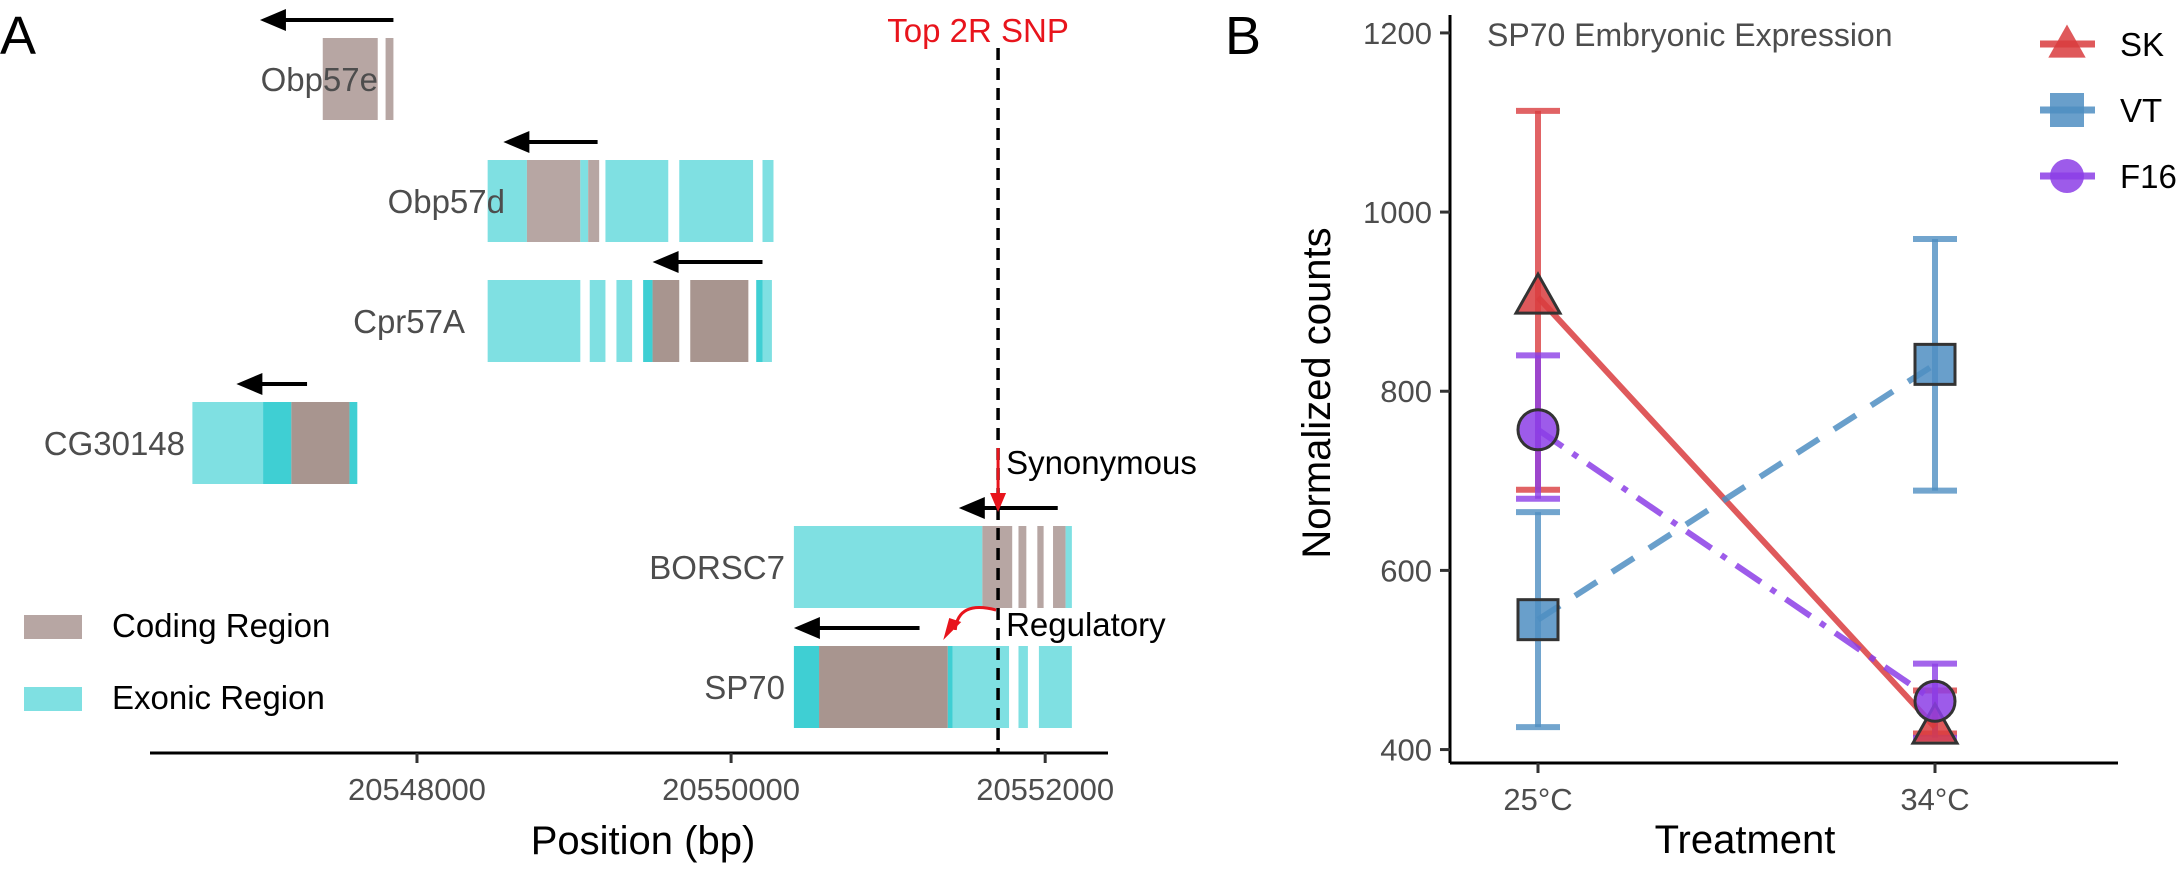 The width and height of the screenshot is (2181, 875). I want to click on synonymous-arrow-head, so click(998, 502).